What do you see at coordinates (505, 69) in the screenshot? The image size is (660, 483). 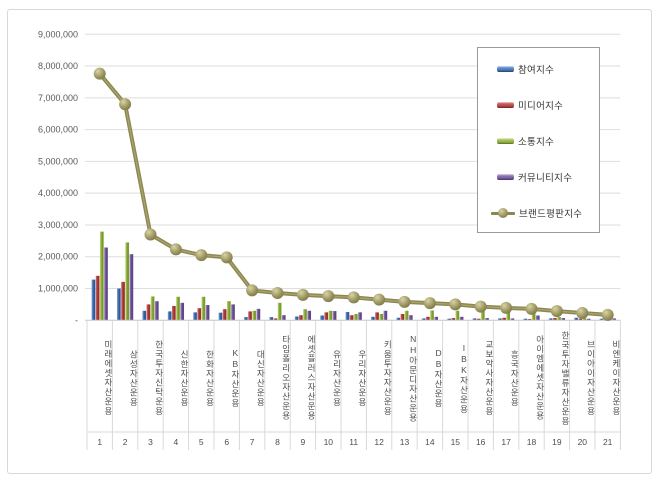 I see `legend-swatch-blue-bar-icon` at bounding box center [505, 69].